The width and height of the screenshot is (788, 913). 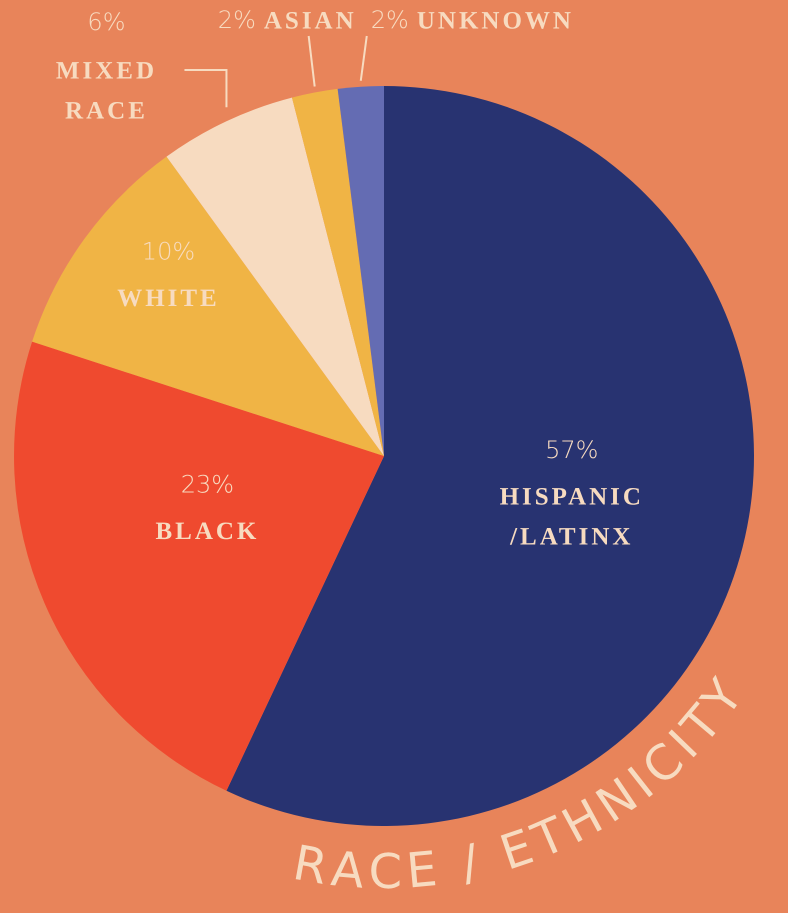 I want to click on data-label: 23%, so click(x=207, y=484).